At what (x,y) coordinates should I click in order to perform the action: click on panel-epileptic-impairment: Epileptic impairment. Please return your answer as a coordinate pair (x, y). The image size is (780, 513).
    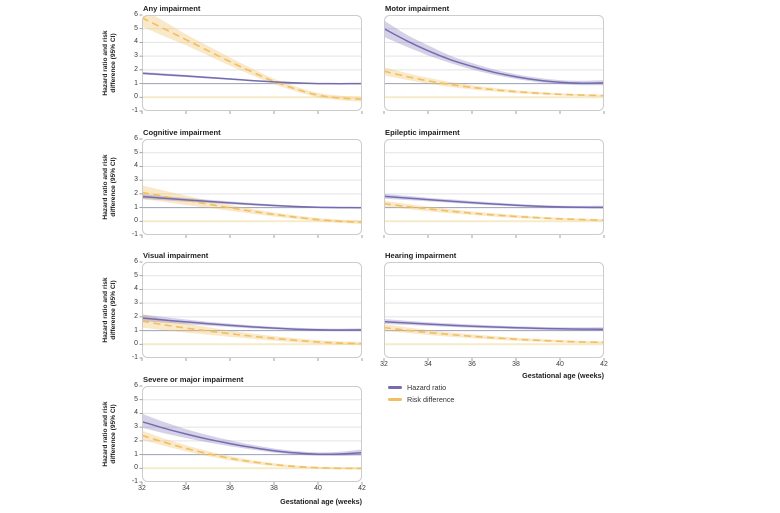
    Looking at the image, I should click on (494, 183).